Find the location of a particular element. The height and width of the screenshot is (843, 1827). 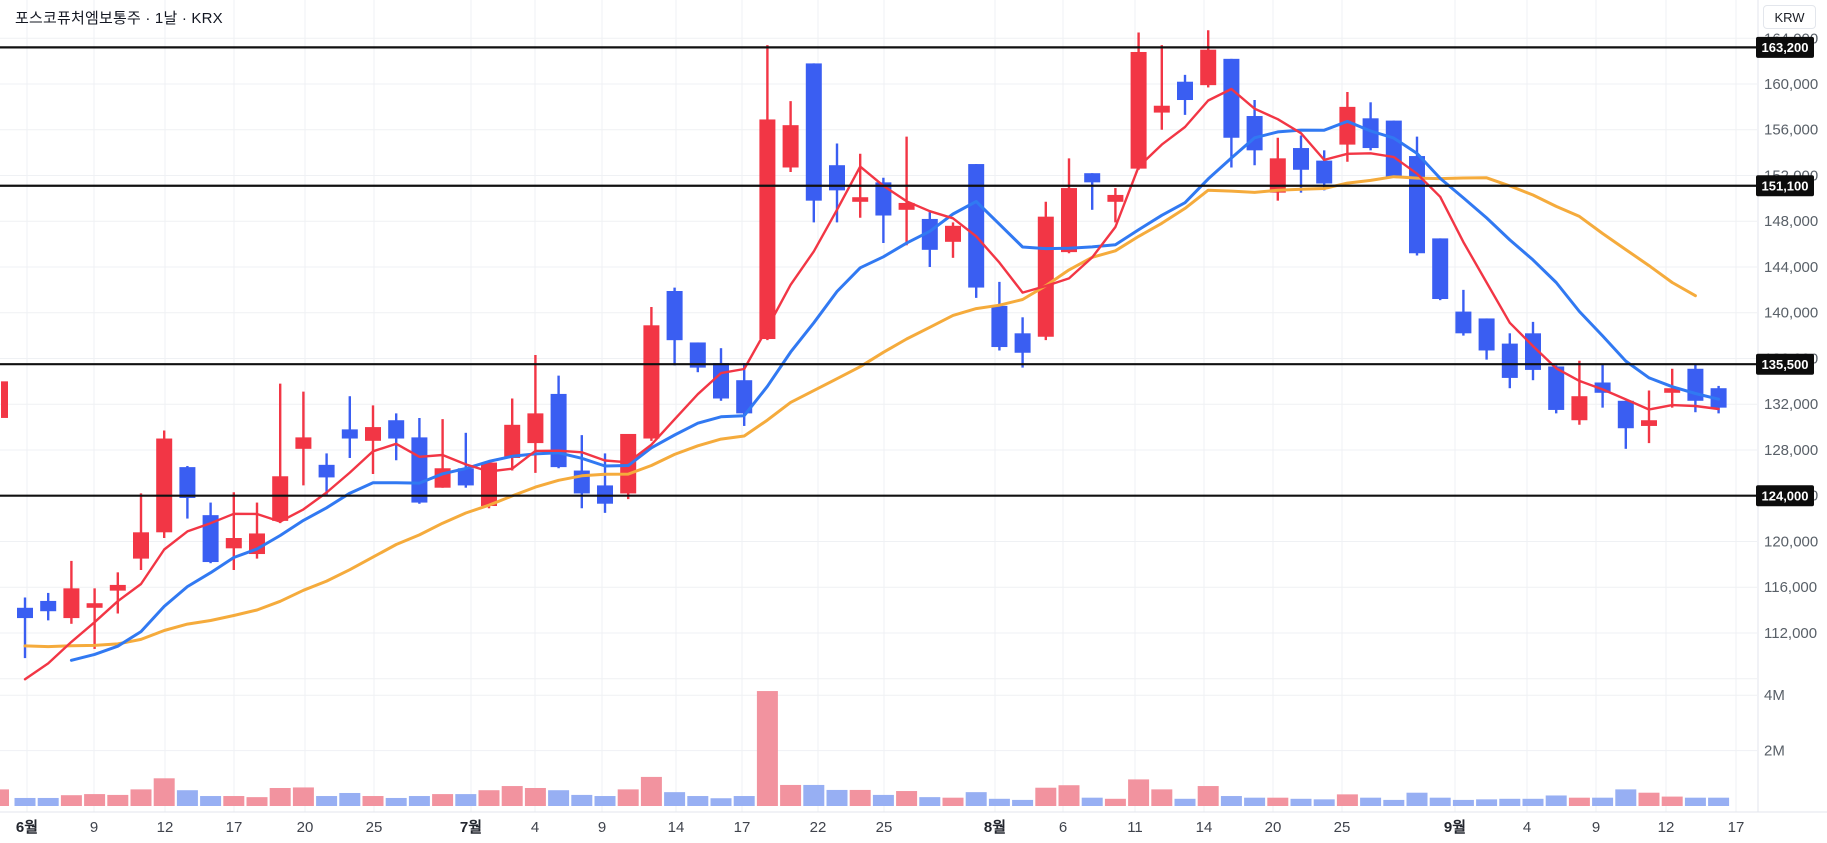

time-axis-label: 6 is located at coordinates (1063, 827).